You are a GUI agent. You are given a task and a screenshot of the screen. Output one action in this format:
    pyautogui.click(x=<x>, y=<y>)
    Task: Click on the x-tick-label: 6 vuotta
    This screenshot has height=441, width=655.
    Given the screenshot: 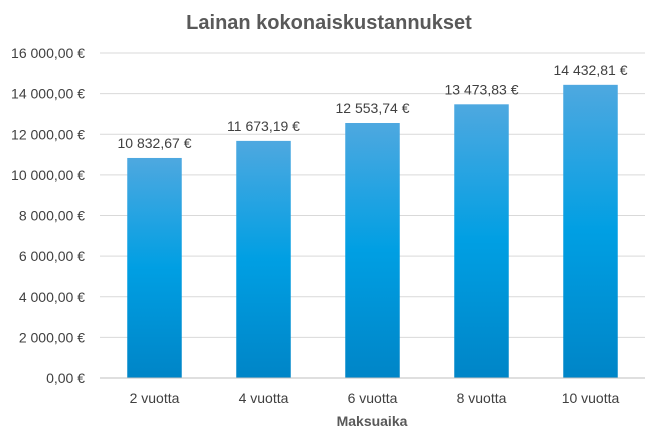 What is the action you would take?
    pyautogui.click(x=373, y=398)
    